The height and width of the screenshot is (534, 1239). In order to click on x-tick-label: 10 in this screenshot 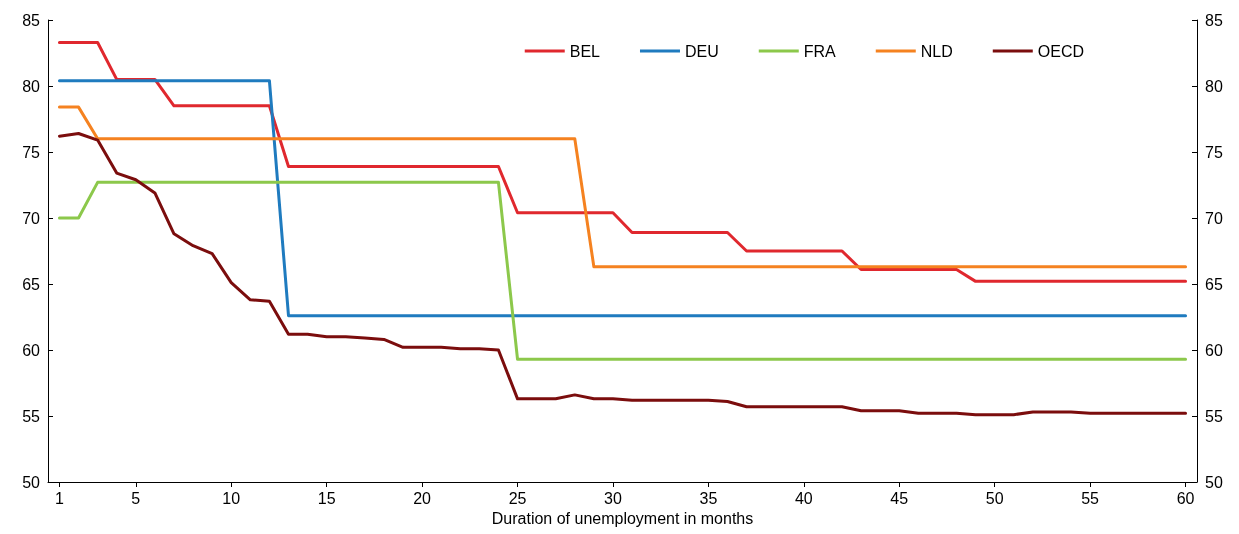, I will do `click(231, 498)`.